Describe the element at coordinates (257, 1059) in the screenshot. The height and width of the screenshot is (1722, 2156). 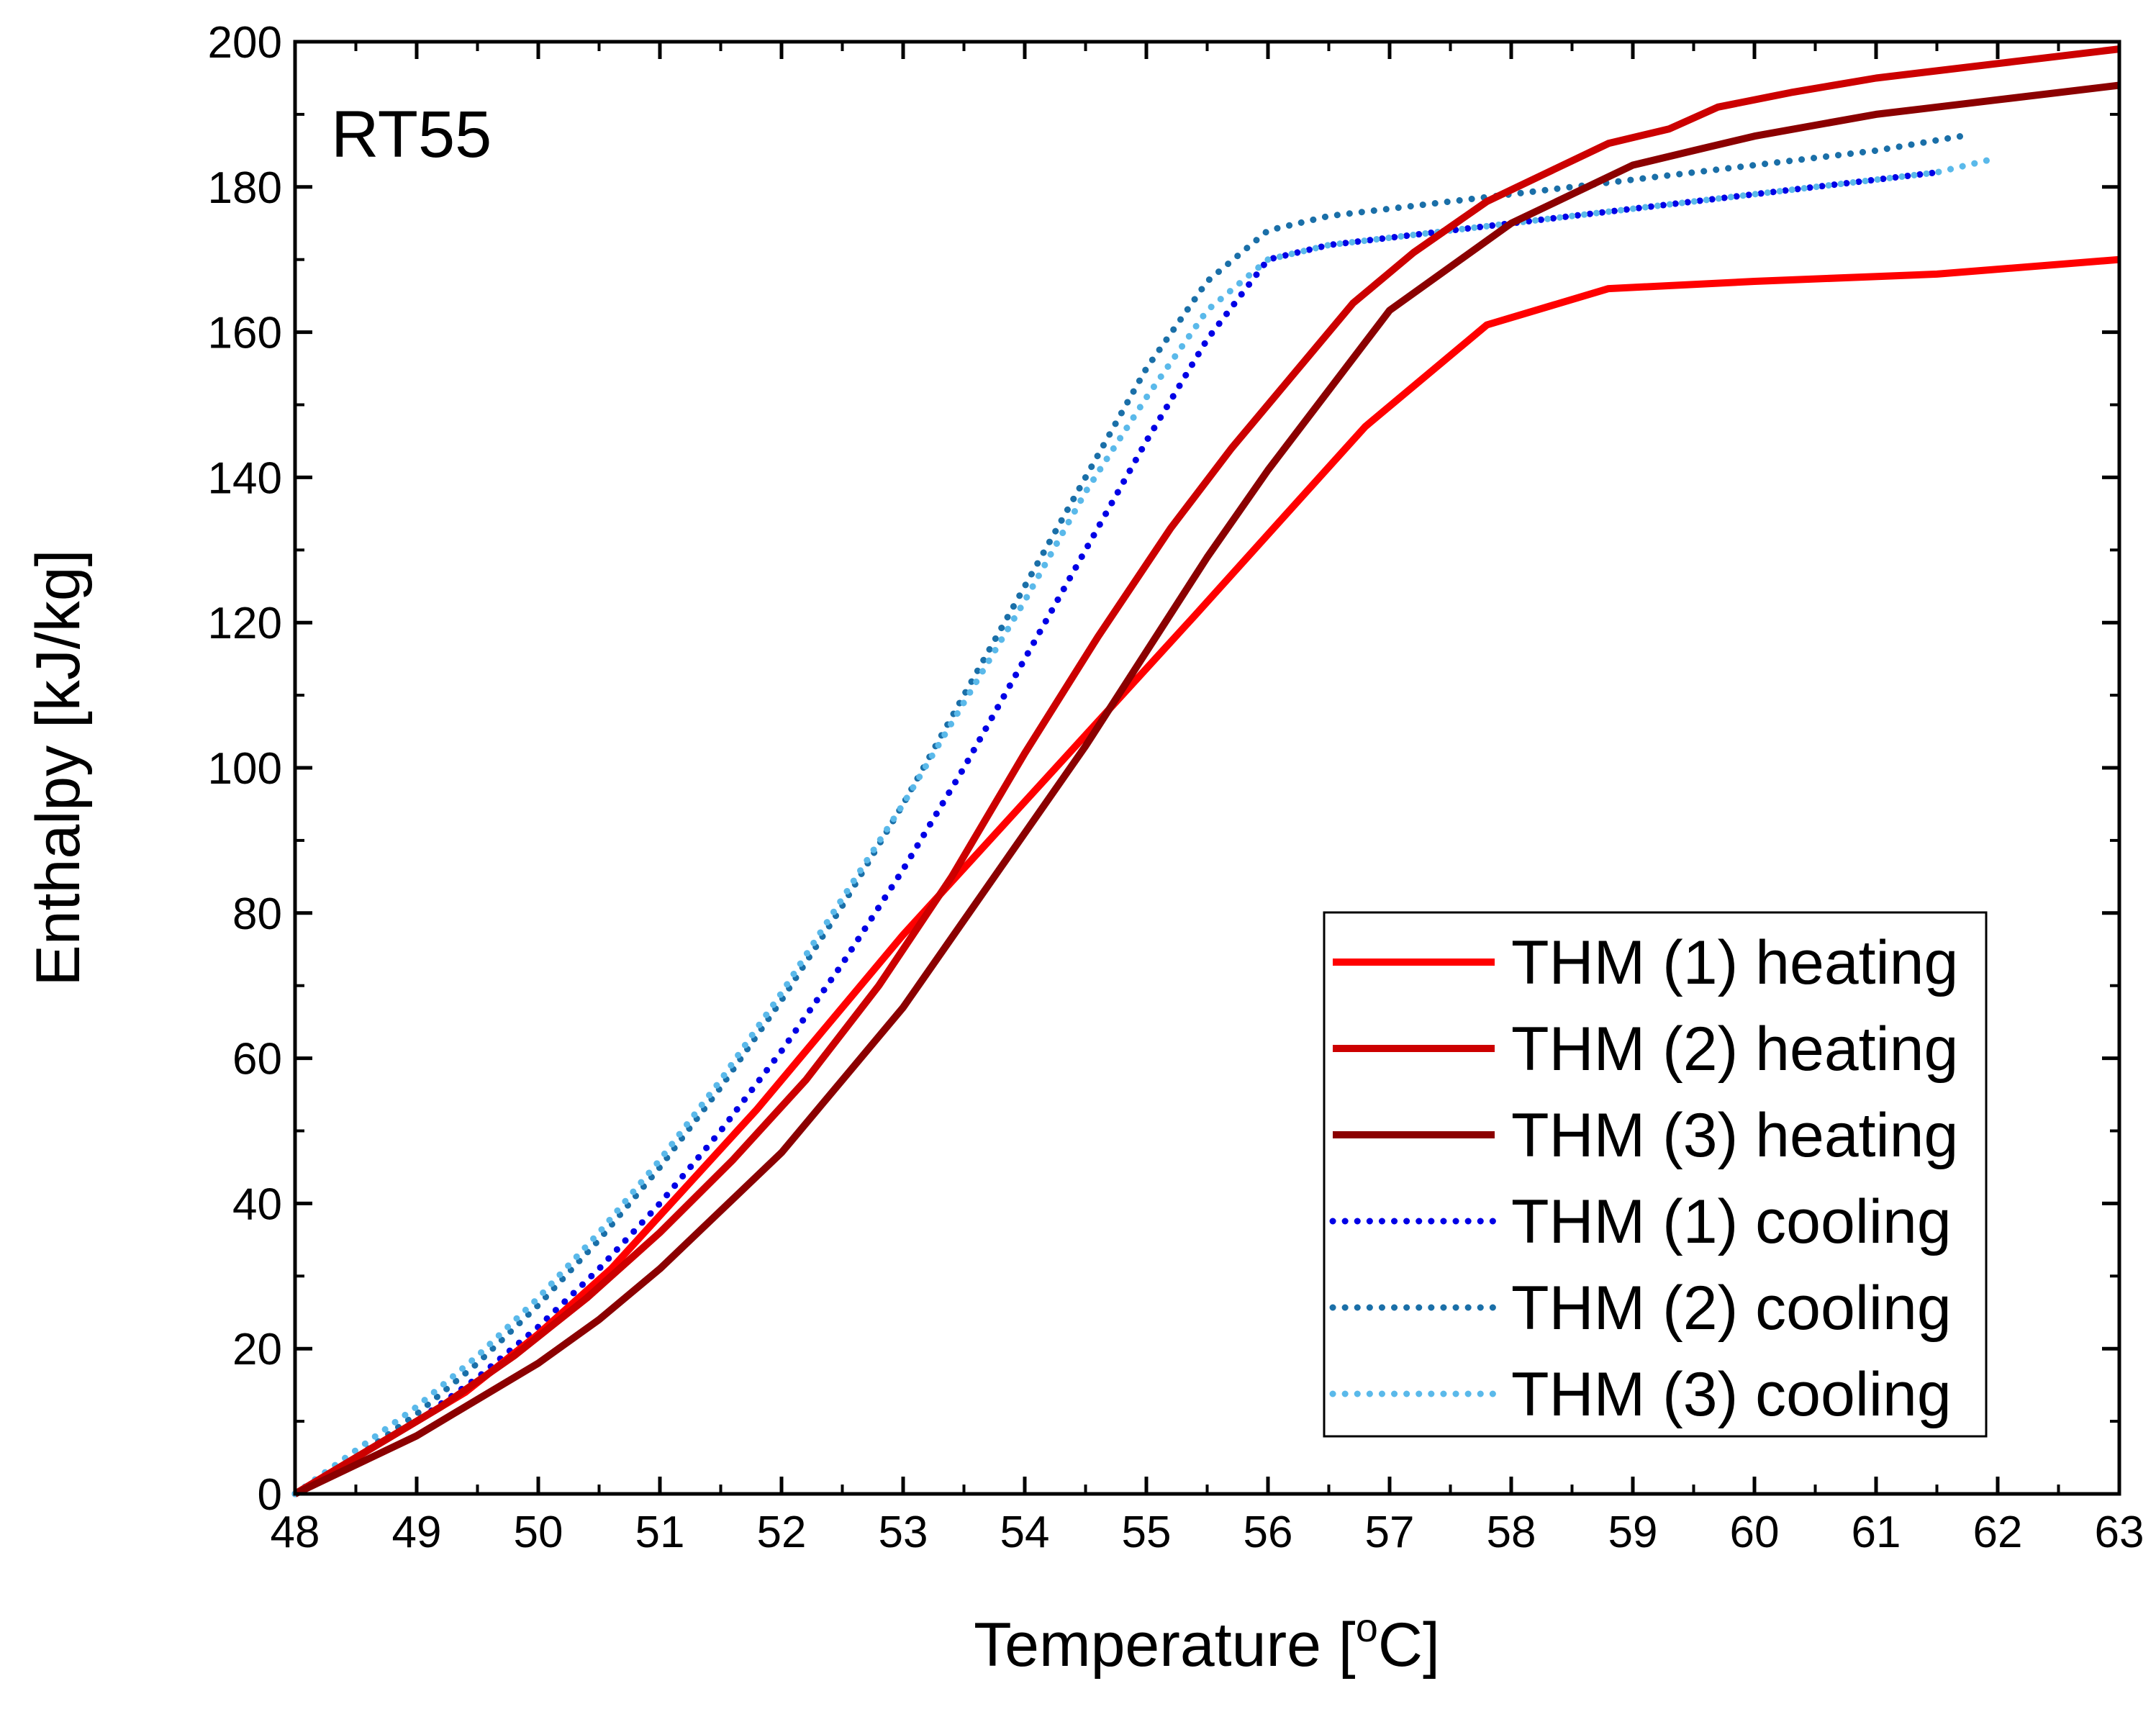
I see `y-tick-label: 60` at that location.